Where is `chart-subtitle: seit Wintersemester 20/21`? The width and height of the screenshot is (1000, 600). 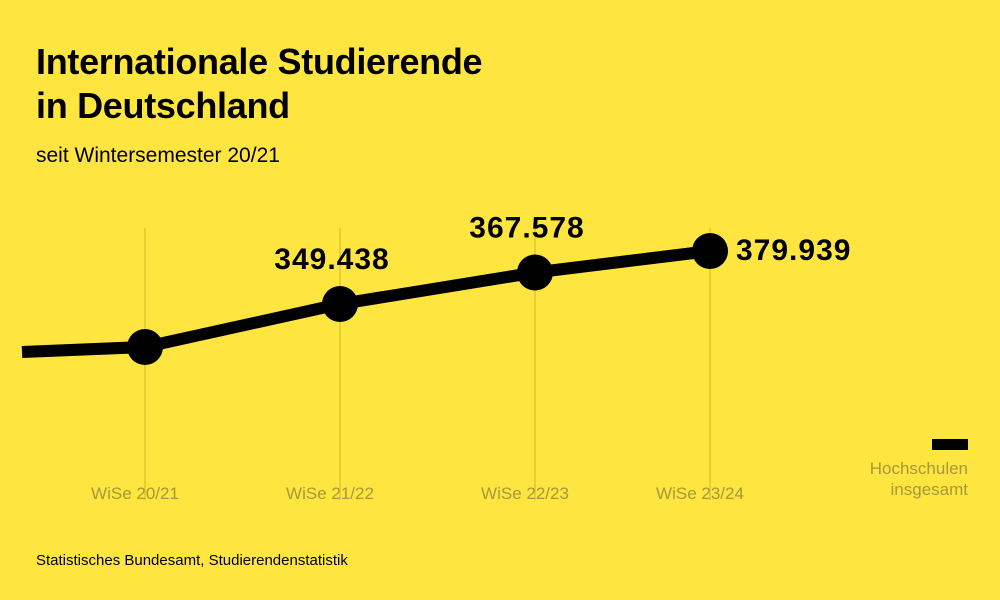 chart-subtitle: seit Wintersemester 20/21 is located at coordinates (158, 155).